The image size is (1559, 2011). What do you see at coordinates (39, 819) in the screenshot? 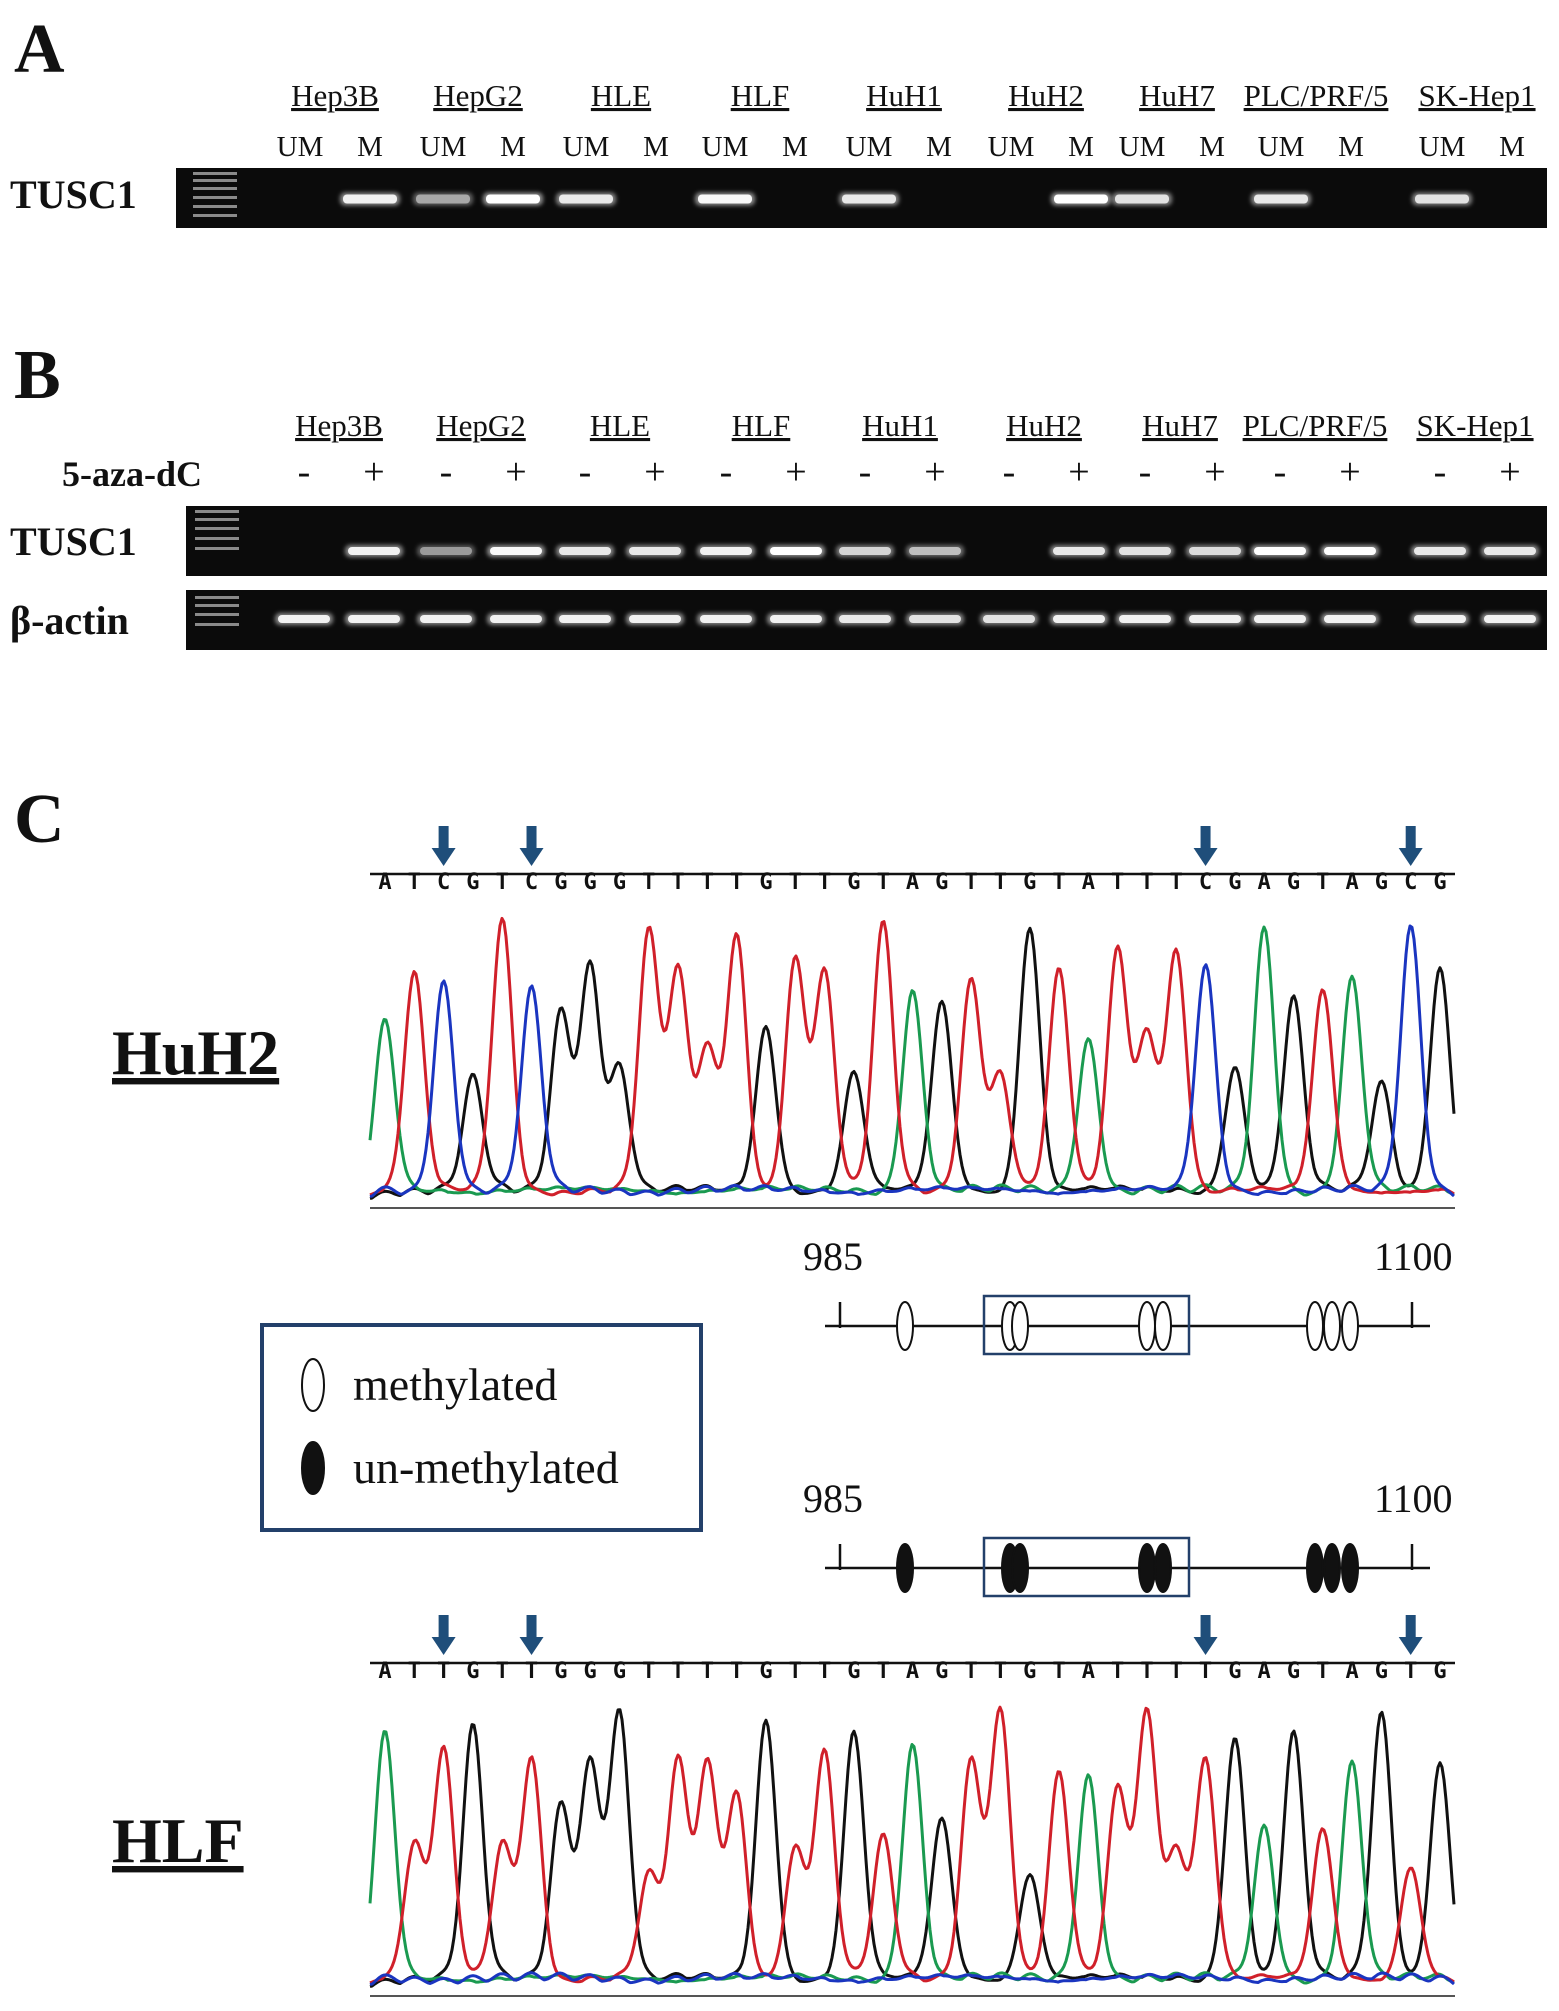
I see `panel-label-c: C` at bounding box center [39, 819].